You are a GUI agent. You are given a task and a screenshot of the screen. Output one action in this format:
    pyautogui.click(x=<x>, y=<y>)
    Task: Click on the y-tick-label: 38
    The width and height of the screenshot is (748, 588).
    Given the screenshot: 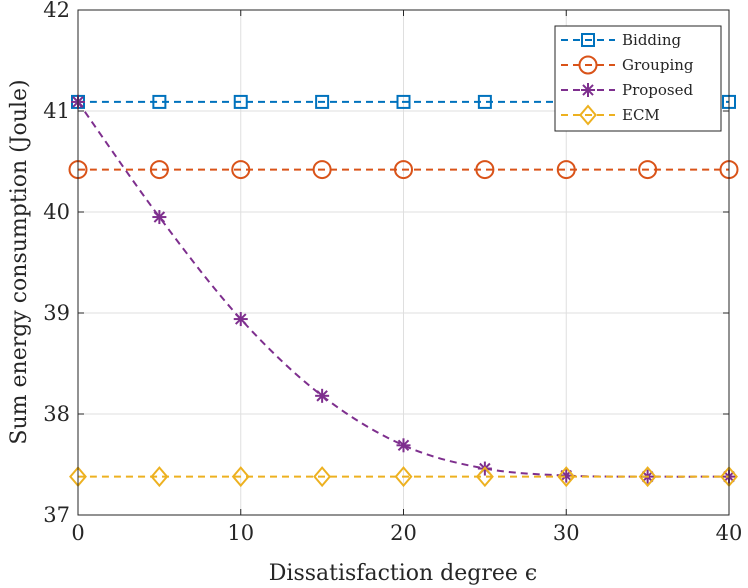 What is the action you would take?
    pyautogui.click(x=56, y=414)
    